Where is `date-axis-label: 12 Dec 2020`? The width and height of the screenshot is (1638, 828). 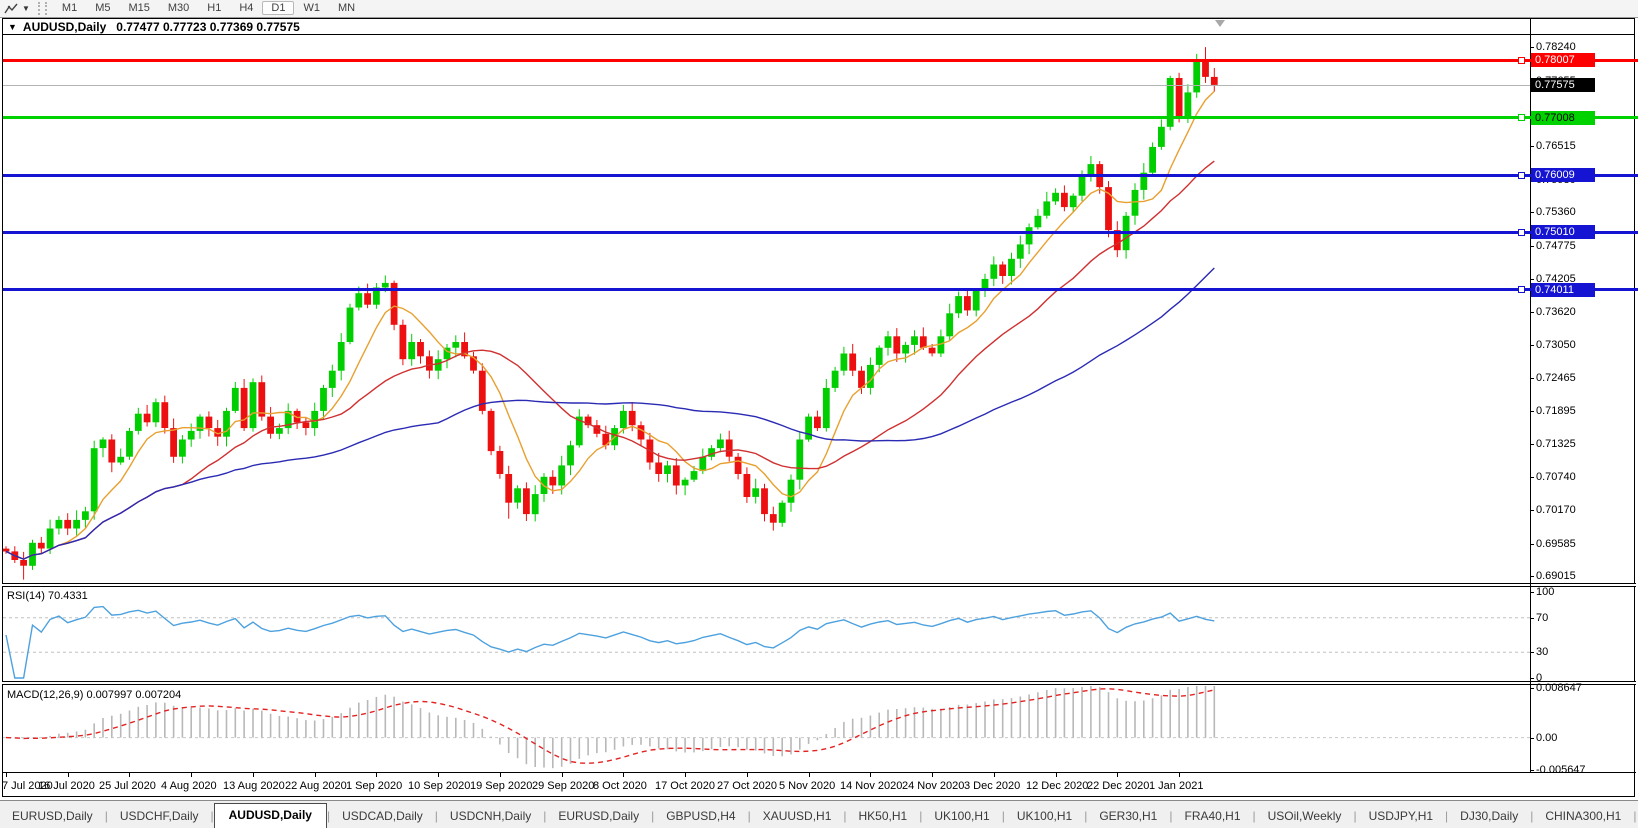
date-axis-label: 12 Dec 2020 is located at coordinates (1057, 786).